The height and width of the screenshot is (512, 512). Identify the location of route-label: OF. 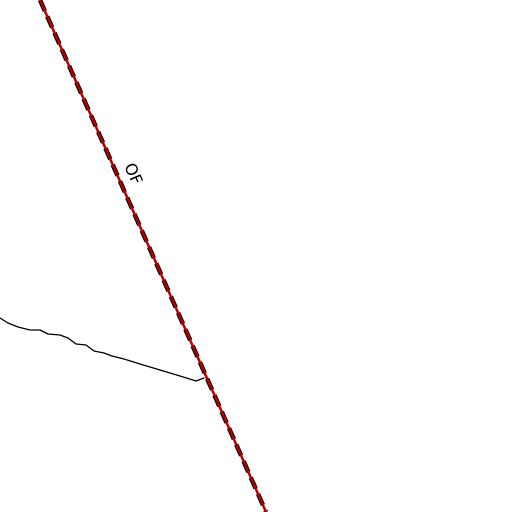
(133, 174).